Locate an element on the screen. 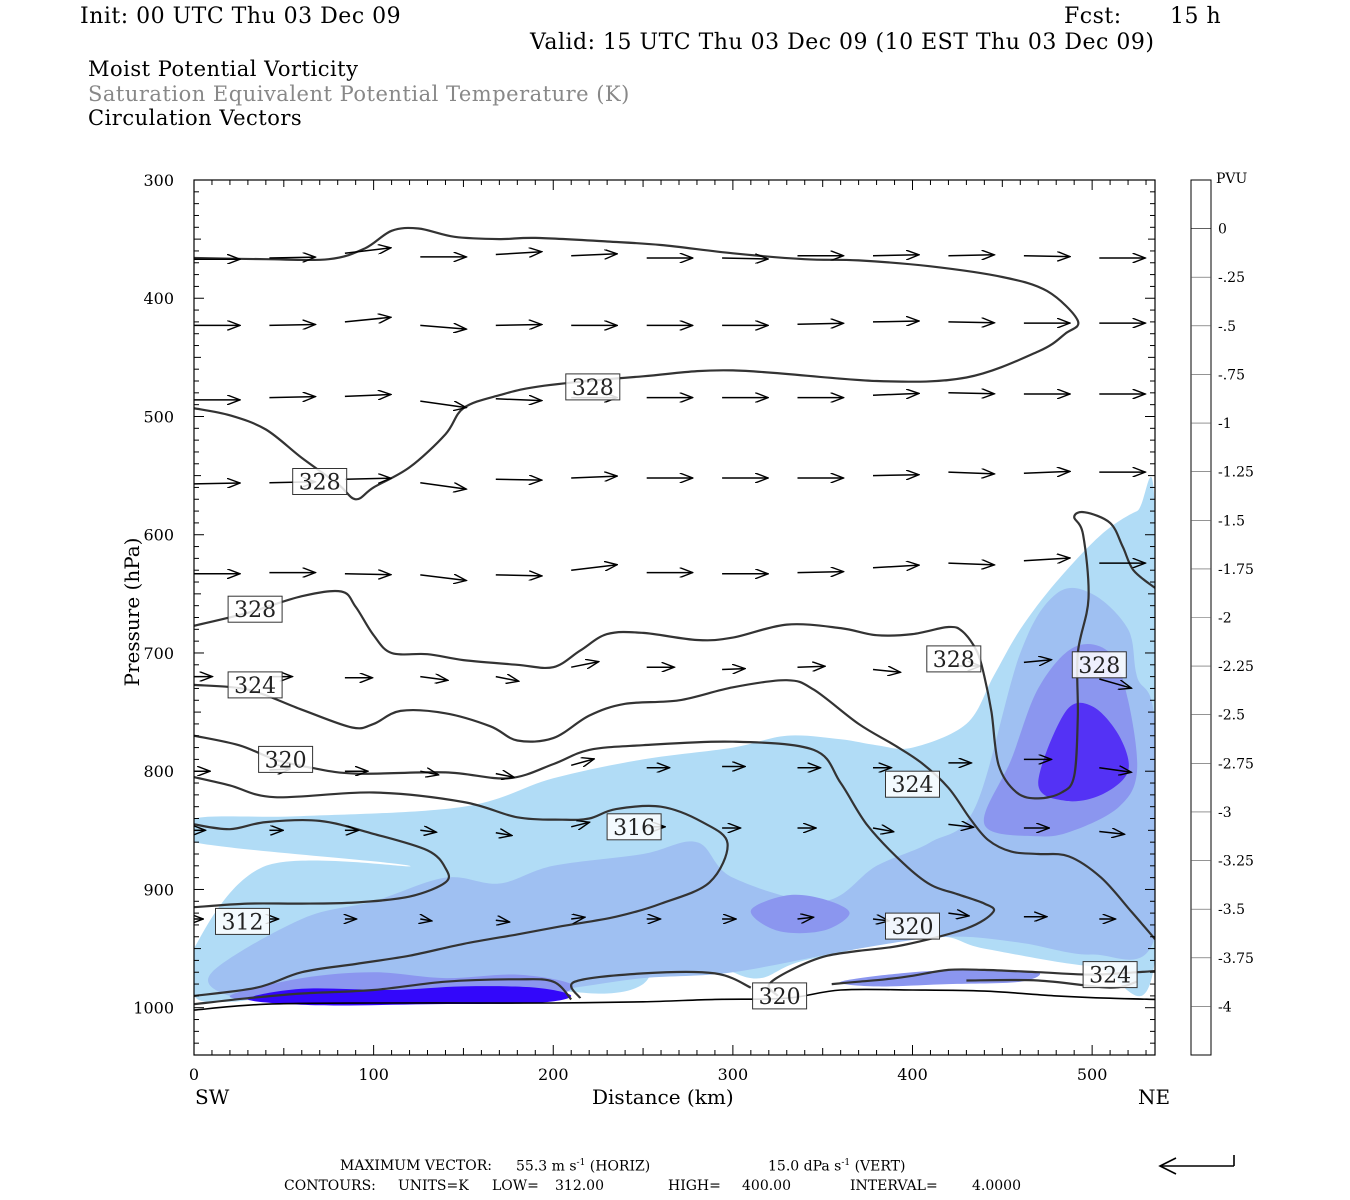  contour-label-text: 312 is located at coordinates (243, 922).